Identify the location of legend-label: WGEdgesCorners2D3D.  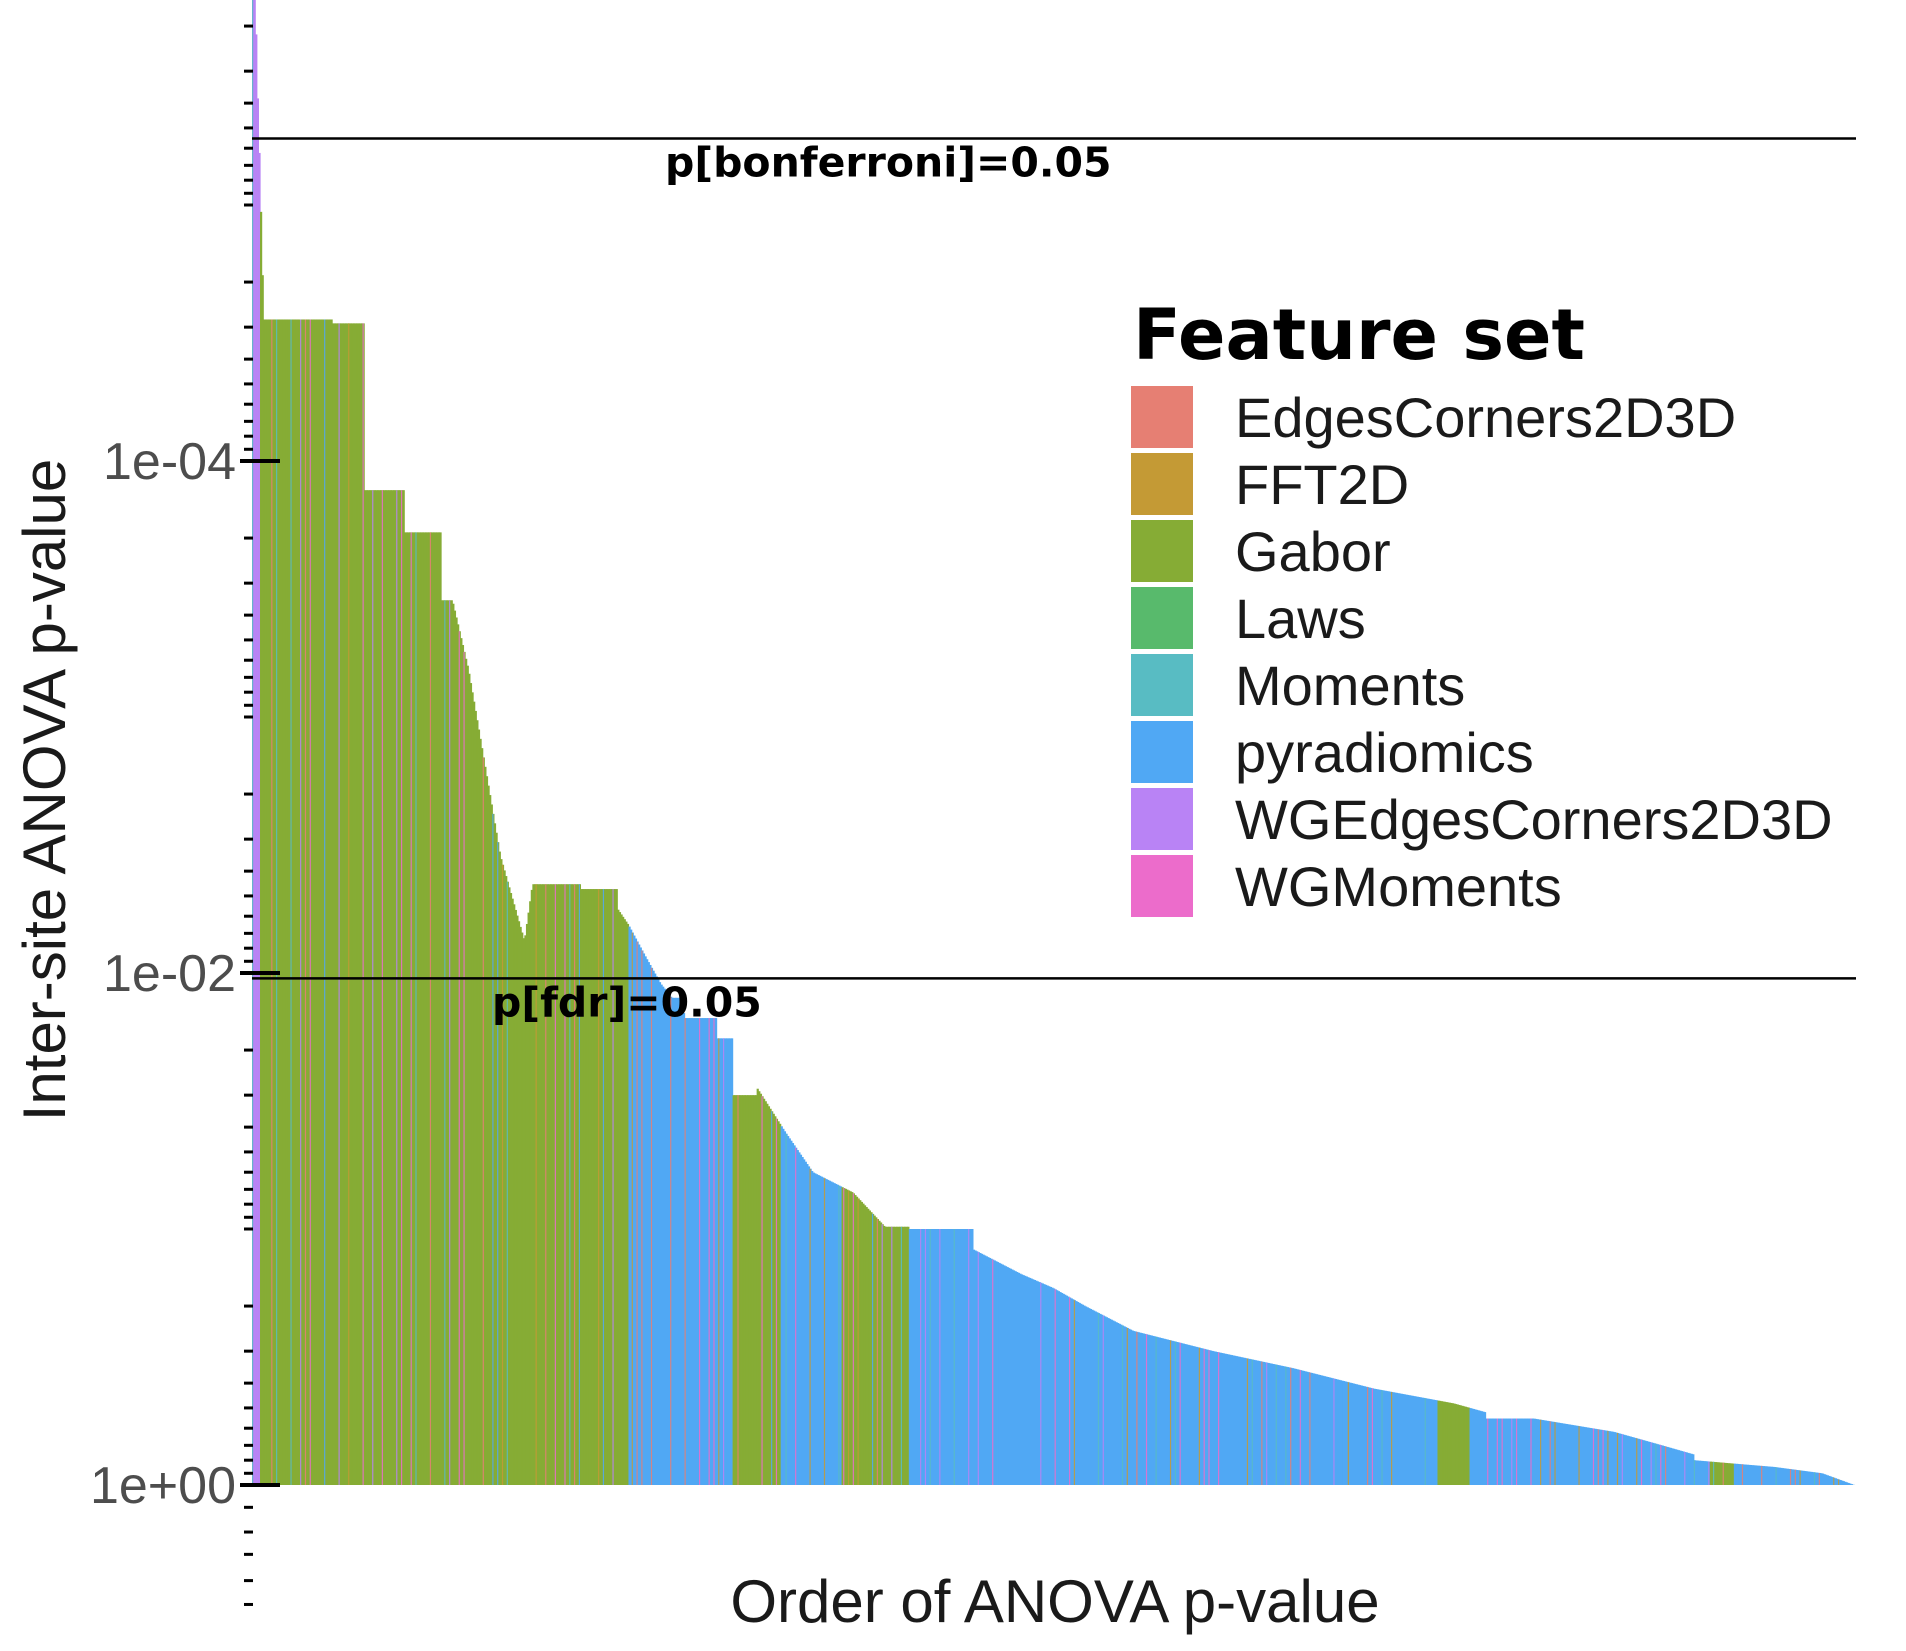
(1534, 819).